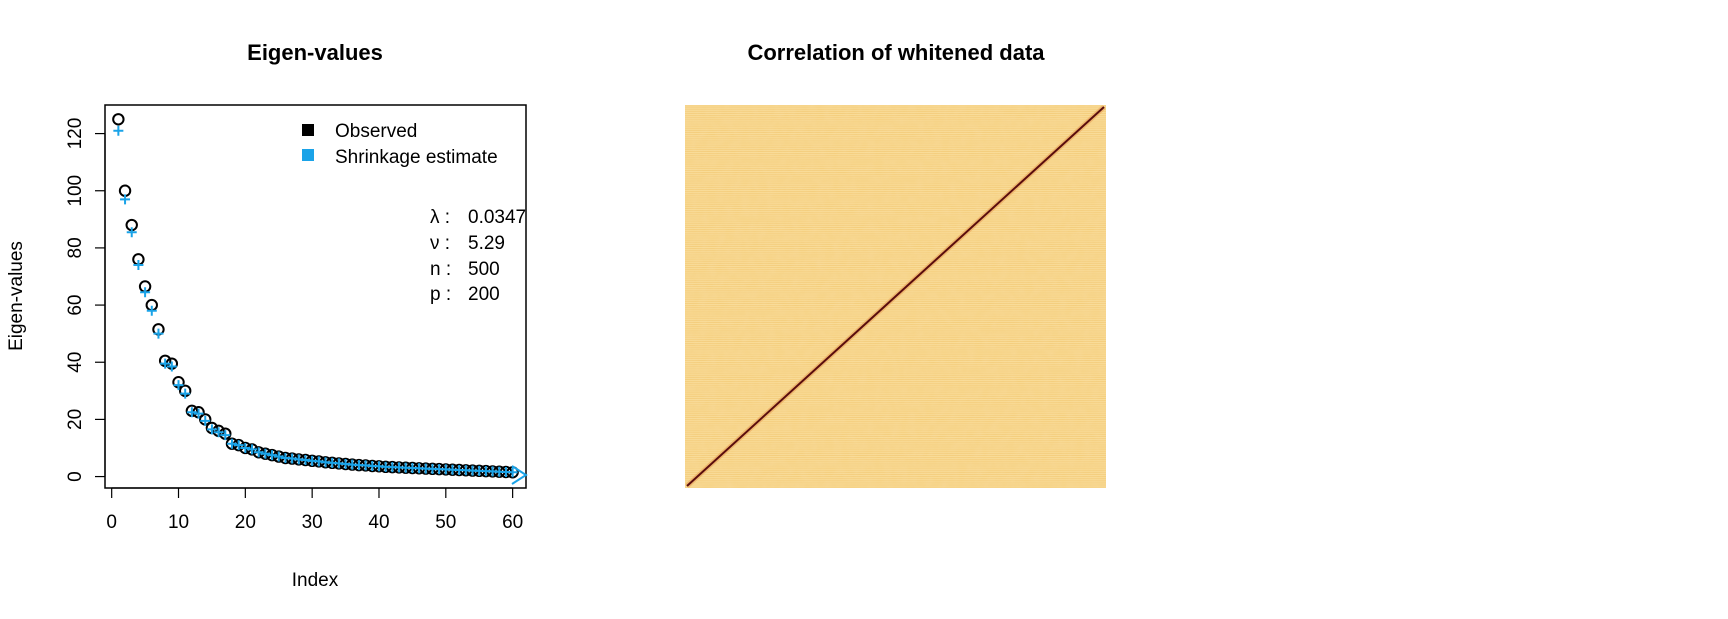  Describe the element at coordinates (75, 191) in the screenshot. I see `y-tick-label: 100` at that location.